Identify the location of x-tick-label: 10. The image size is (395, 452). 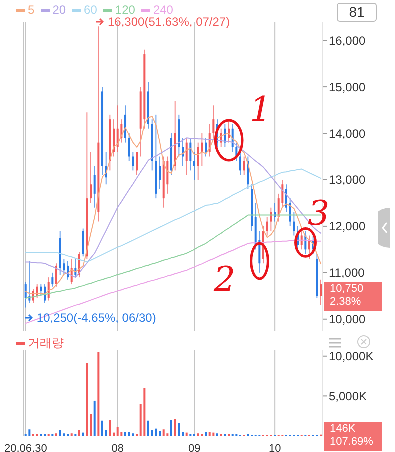
(275, 447).